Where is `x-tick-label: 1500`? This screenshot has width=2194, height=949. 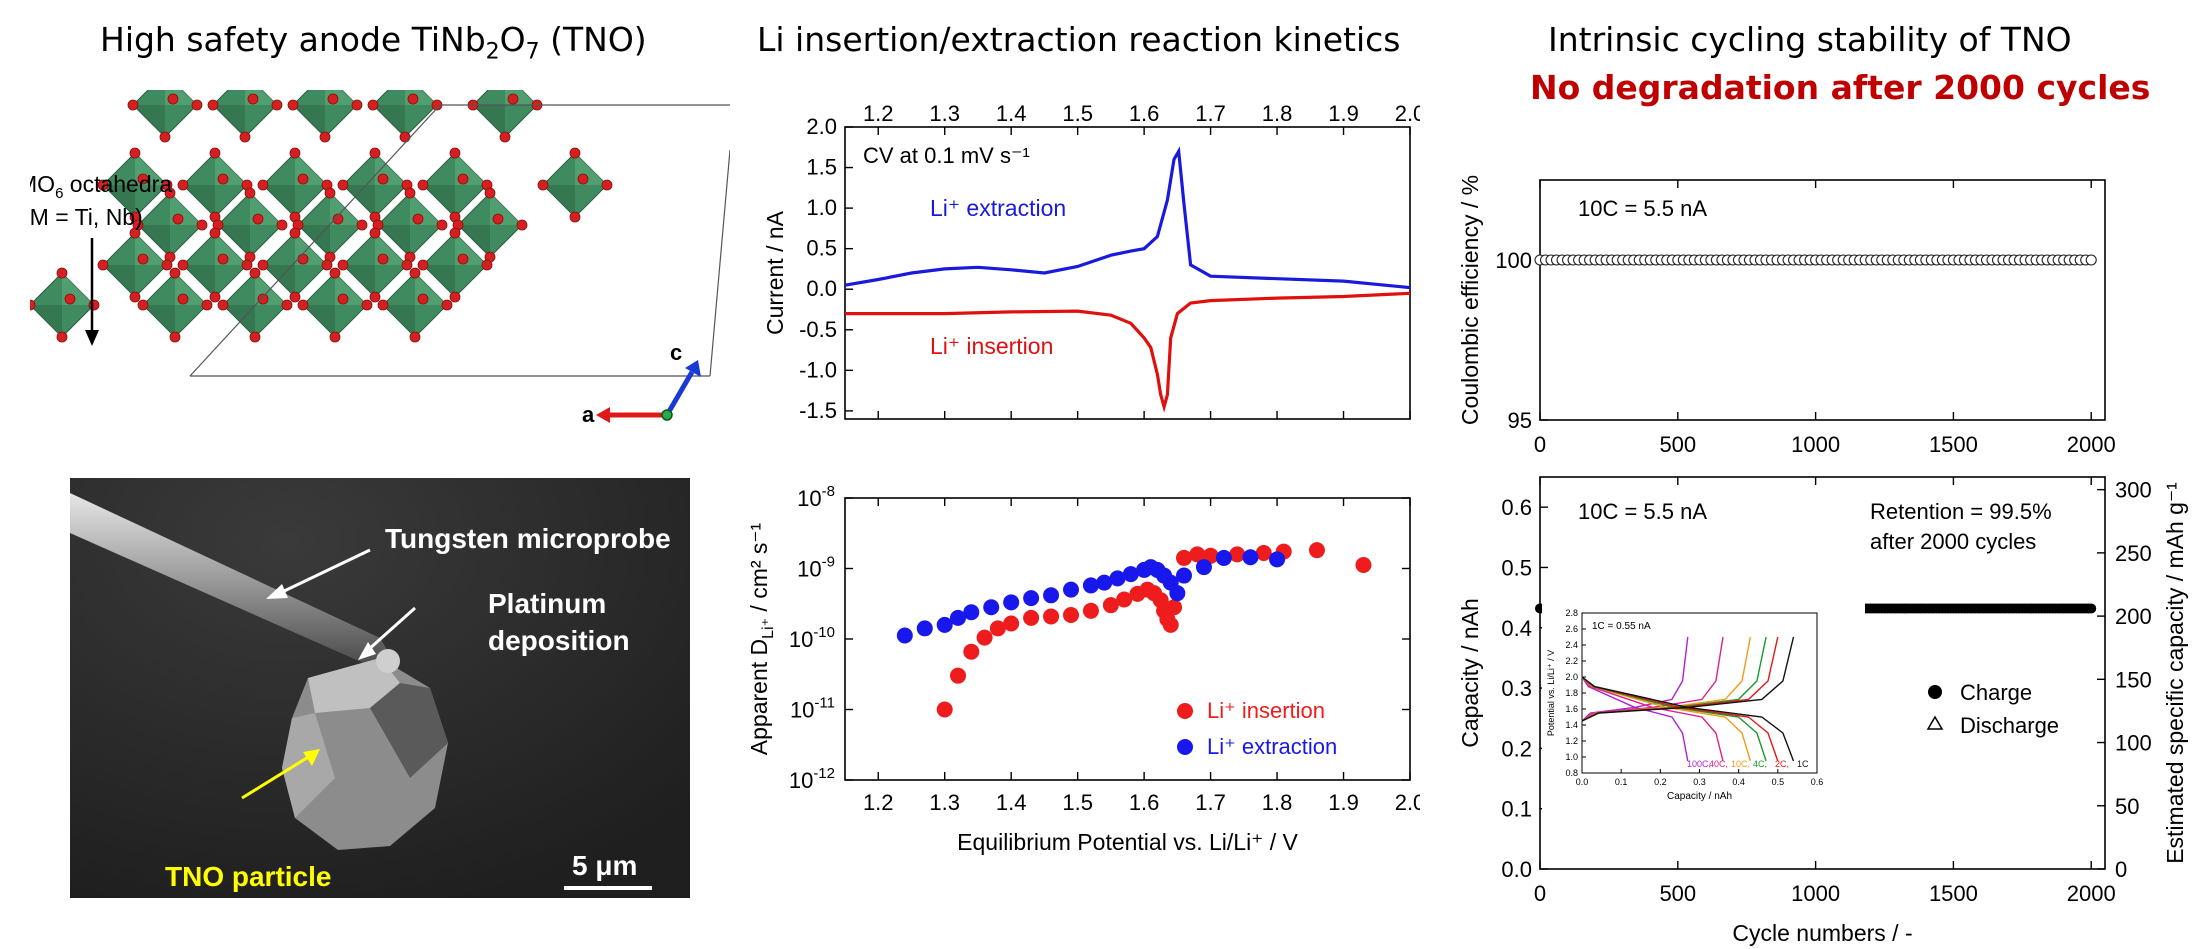 x-tick-label: 1500 is located at coordinates (1953, 893).